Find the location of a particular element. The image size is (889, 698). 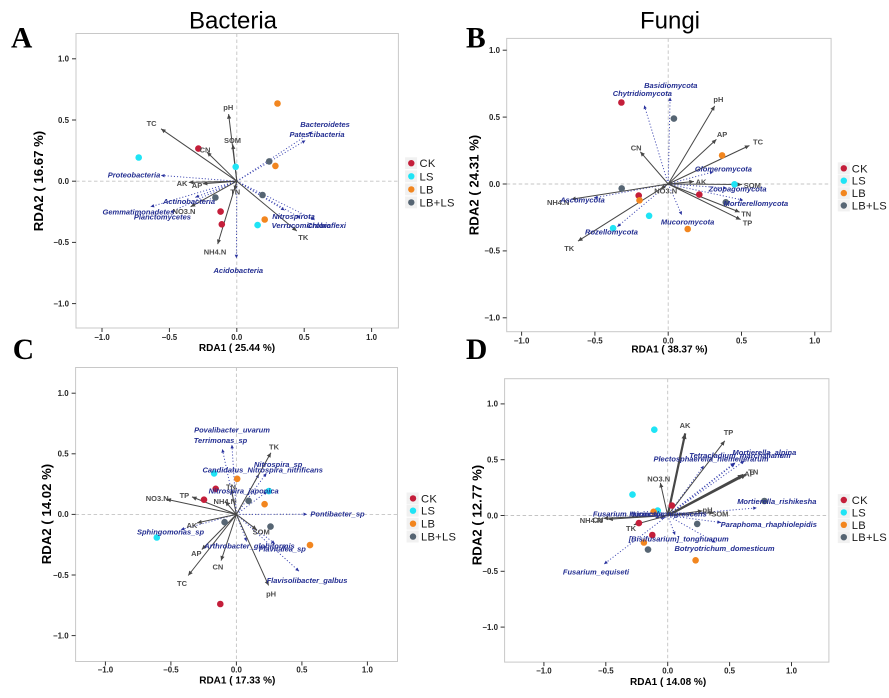

svg-text: Nitrospira_japonica is located at coordinates (244, 491).